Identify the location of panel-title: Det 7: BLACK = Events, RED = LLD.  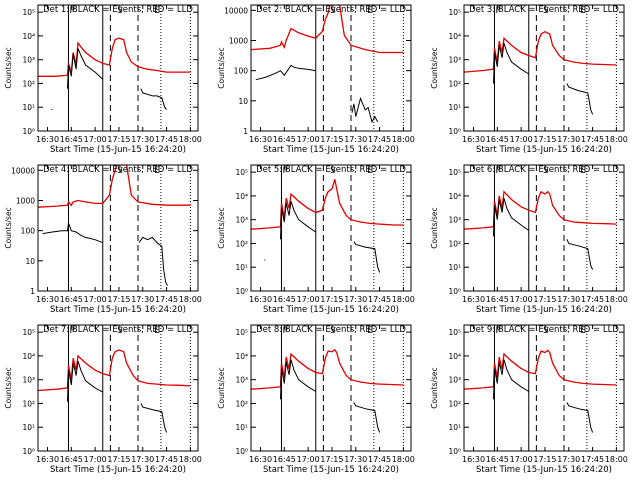
(118, 330).